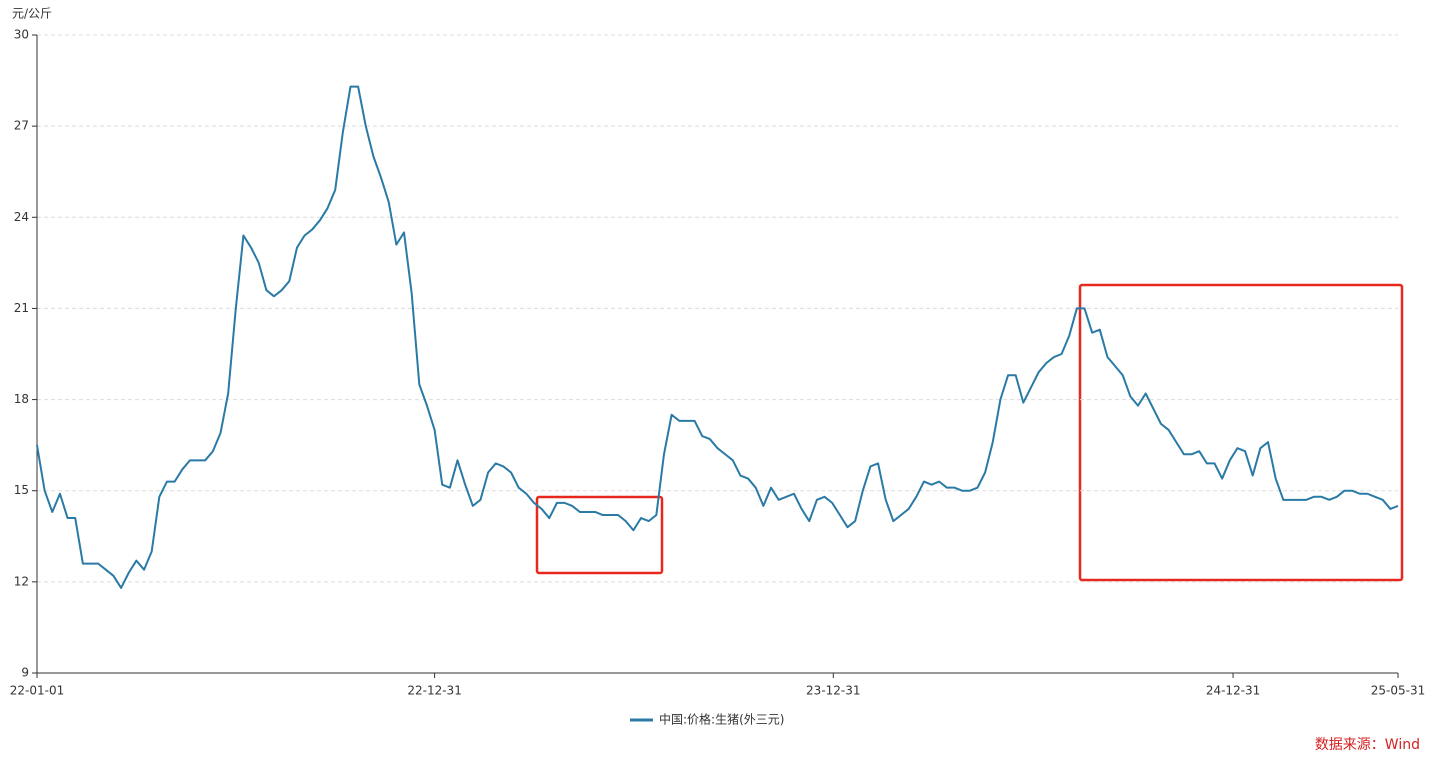  I want to click on y-tick-label: 12, so click(21, 581).